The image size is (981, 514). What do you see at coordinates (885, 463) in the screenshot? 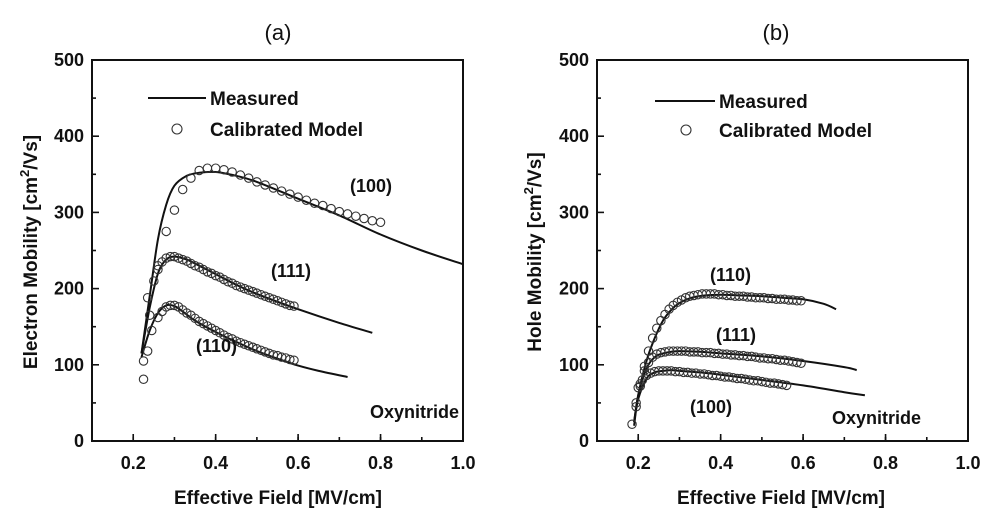
I see `panel-b-x-tick-label: 0.8` at bounding box center [885, 463].